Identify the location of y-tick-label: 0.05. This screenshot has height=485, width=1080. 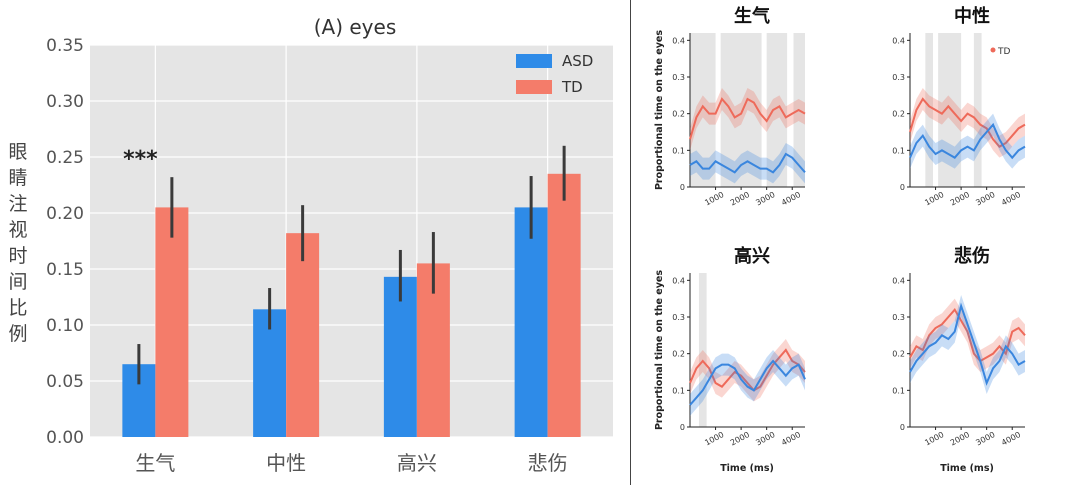
(65, 382).